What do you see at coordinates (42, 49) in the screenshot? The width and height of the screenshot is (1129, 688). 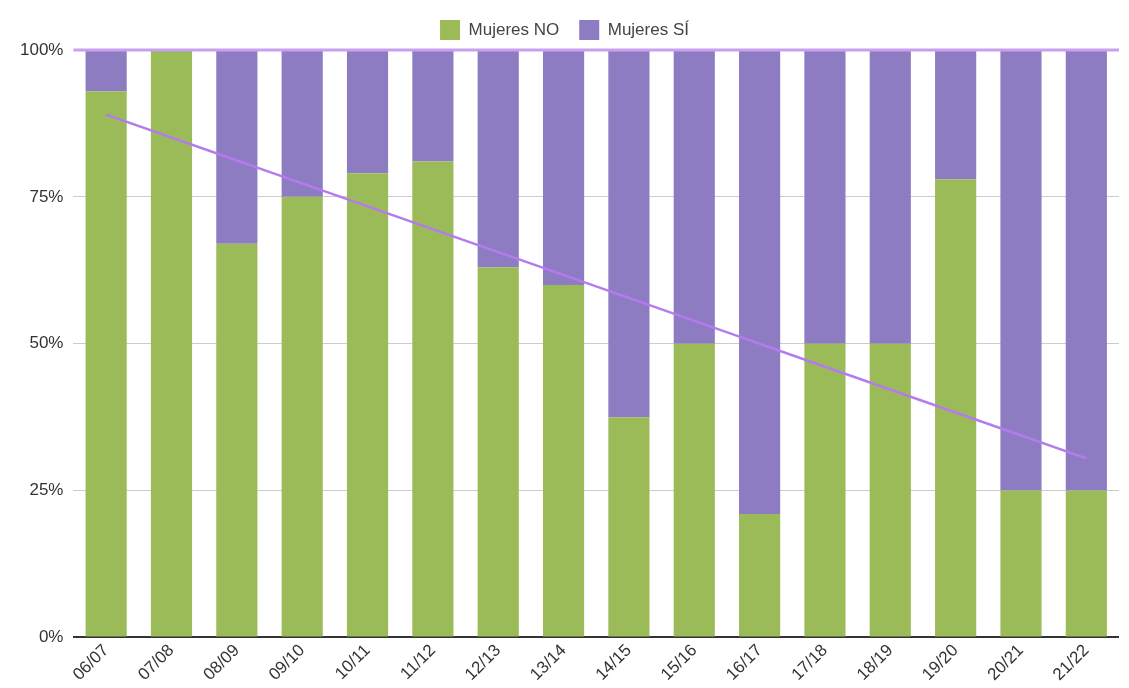 I see `y-tick-label: 100%` at bounding box center [42, 49].